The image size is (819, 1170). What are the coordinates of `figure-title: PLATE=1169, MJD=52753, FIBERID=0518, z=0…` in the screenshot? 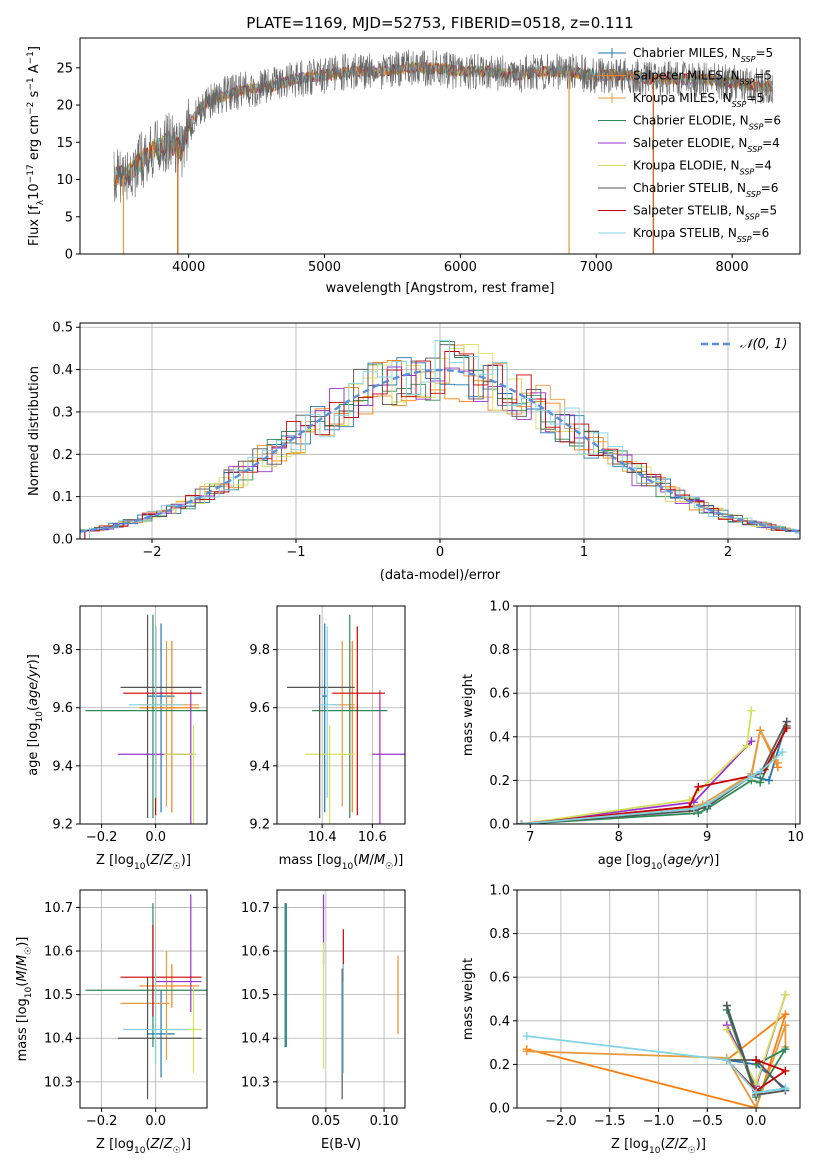 It's located at (439, 23).